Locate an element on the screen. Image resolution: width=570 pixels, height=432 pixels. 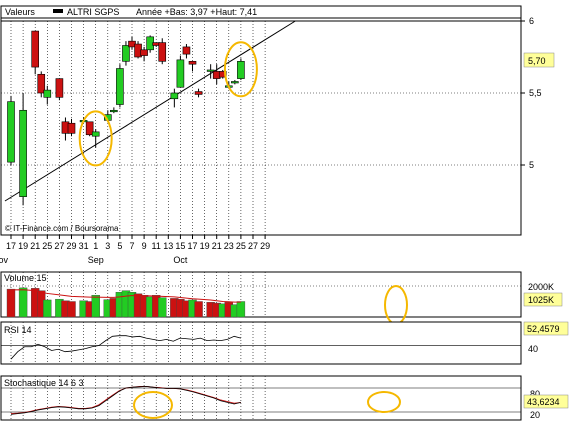
rsi-title: RSI 14 is located at coordinates (18, 330).